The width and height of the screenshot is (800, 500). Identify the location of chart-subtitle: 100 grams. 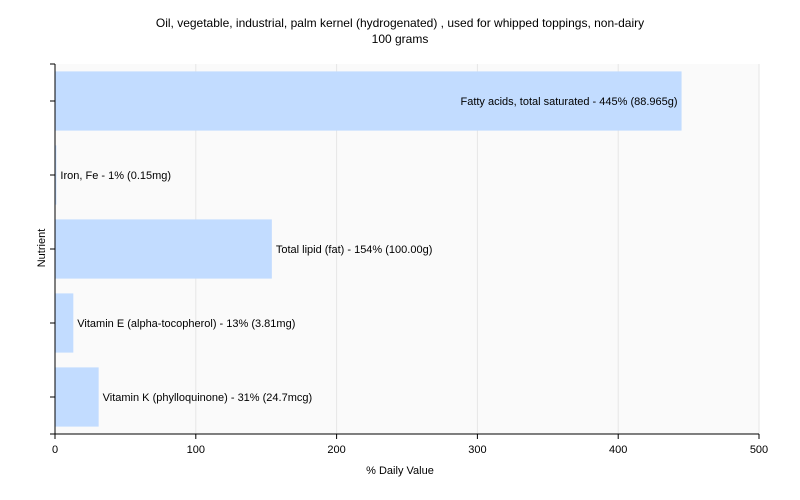
(400, 39).